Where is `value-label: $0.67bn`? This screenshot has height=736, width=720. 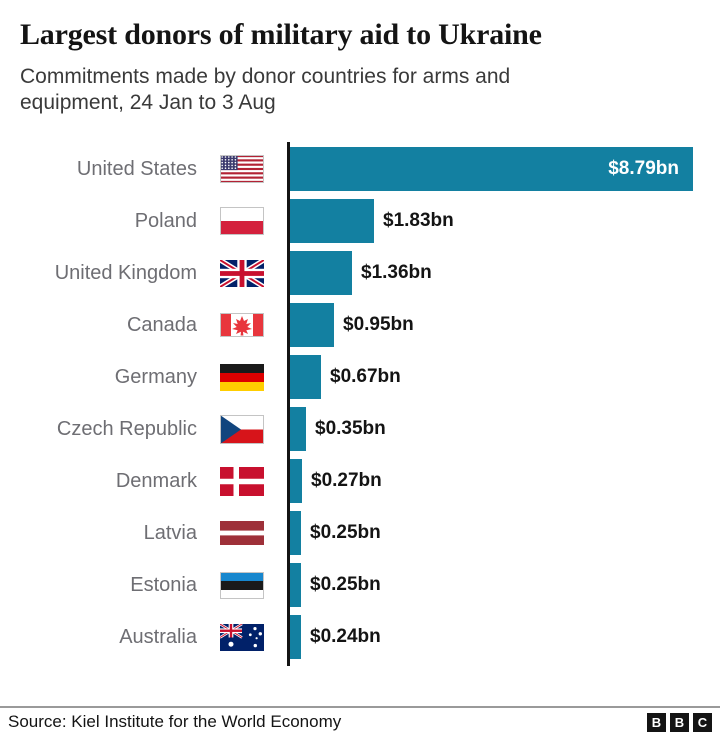 value-label: $0.67bn is located at coordinates (365, 376).